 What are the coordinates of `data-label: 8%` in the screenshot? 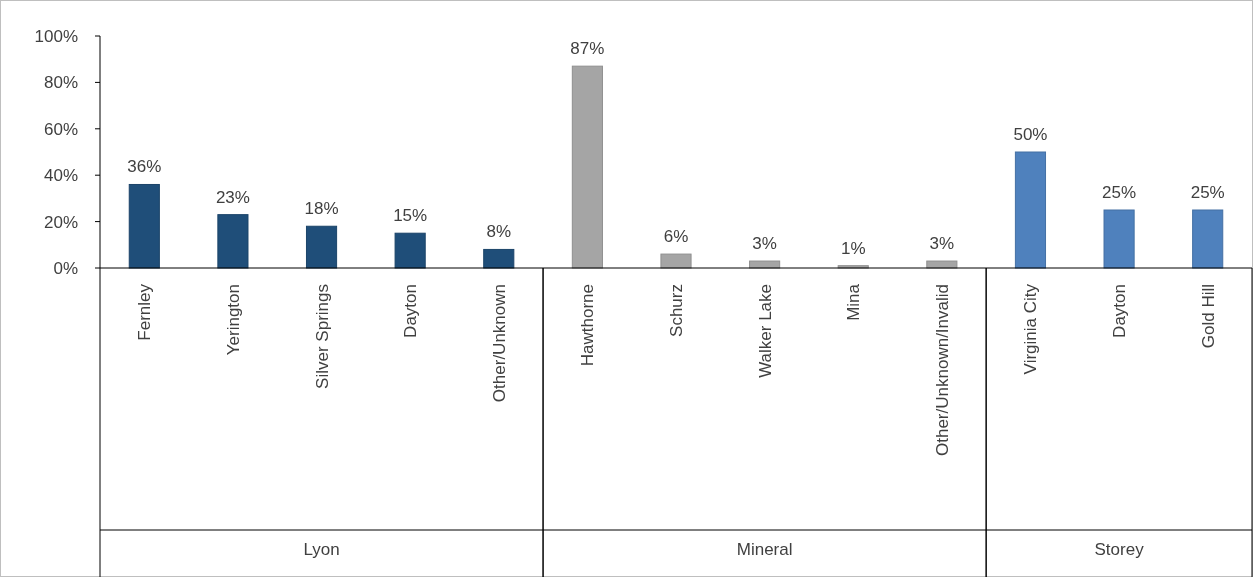 It's located at (499, 232).